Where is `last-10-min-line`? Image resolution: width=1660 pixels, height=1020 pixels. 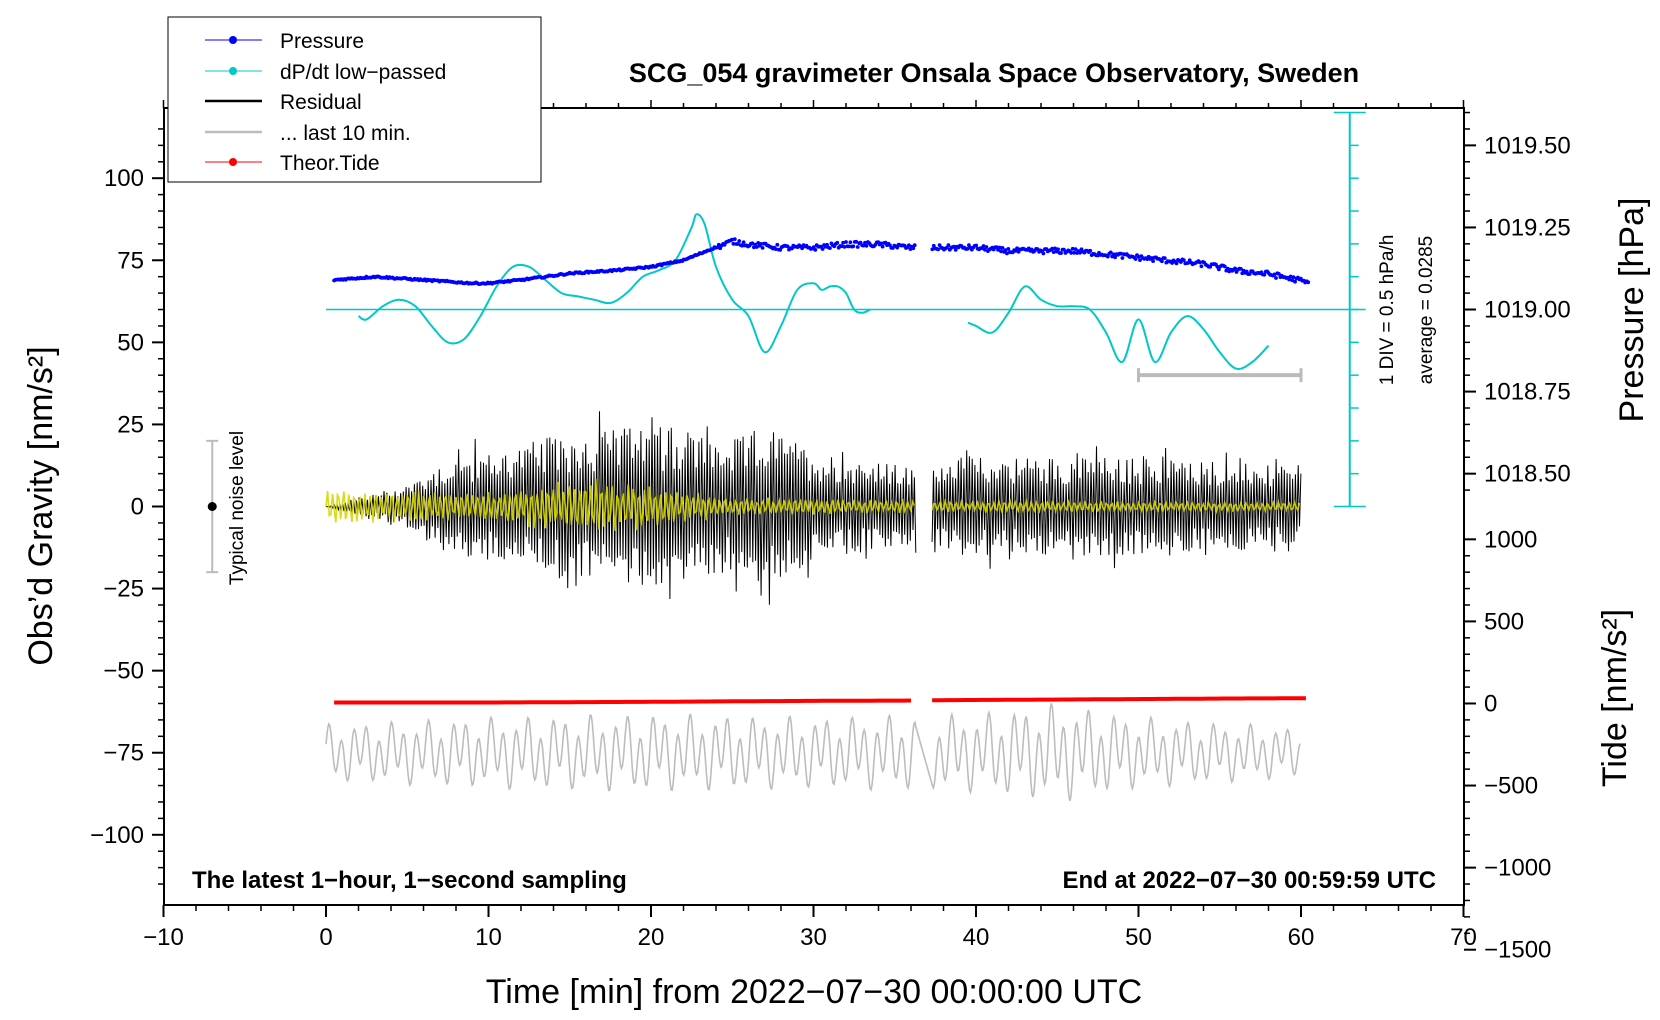
last-10-min-line is located at coordinates (813, 752).